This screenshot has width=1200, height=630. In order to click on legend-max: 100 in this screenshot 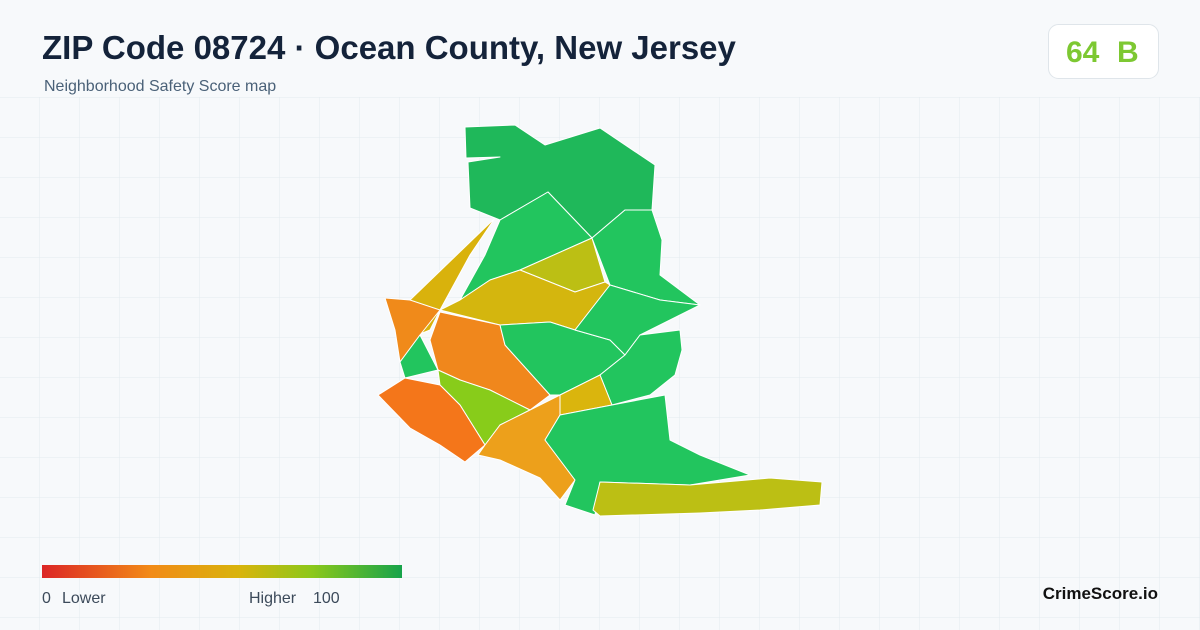, I will do `click(326, 598)`.